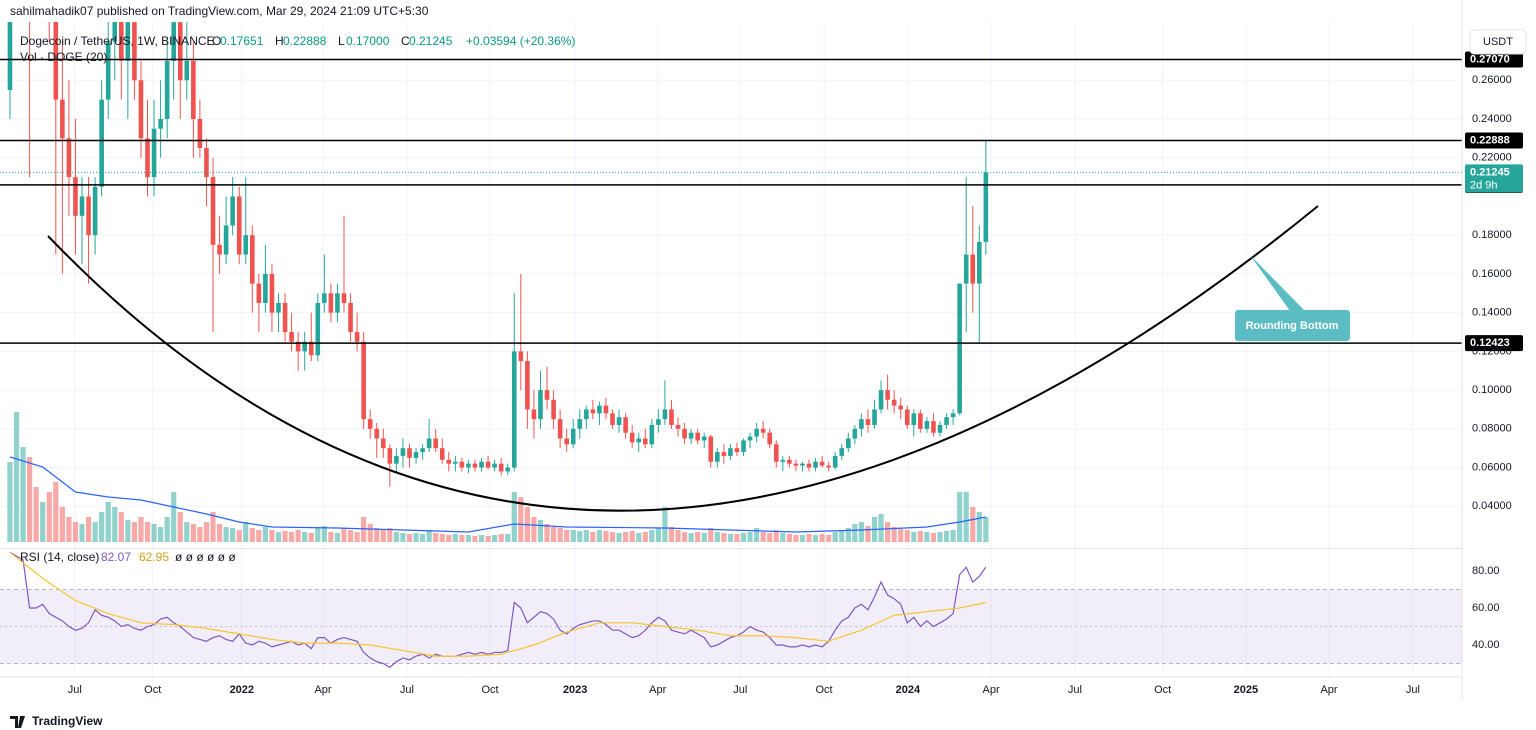  What do you see at coordinates (575, 690) in the screenshot?
I see `x-tick-label: 2023` at bounding box center [575, 690].